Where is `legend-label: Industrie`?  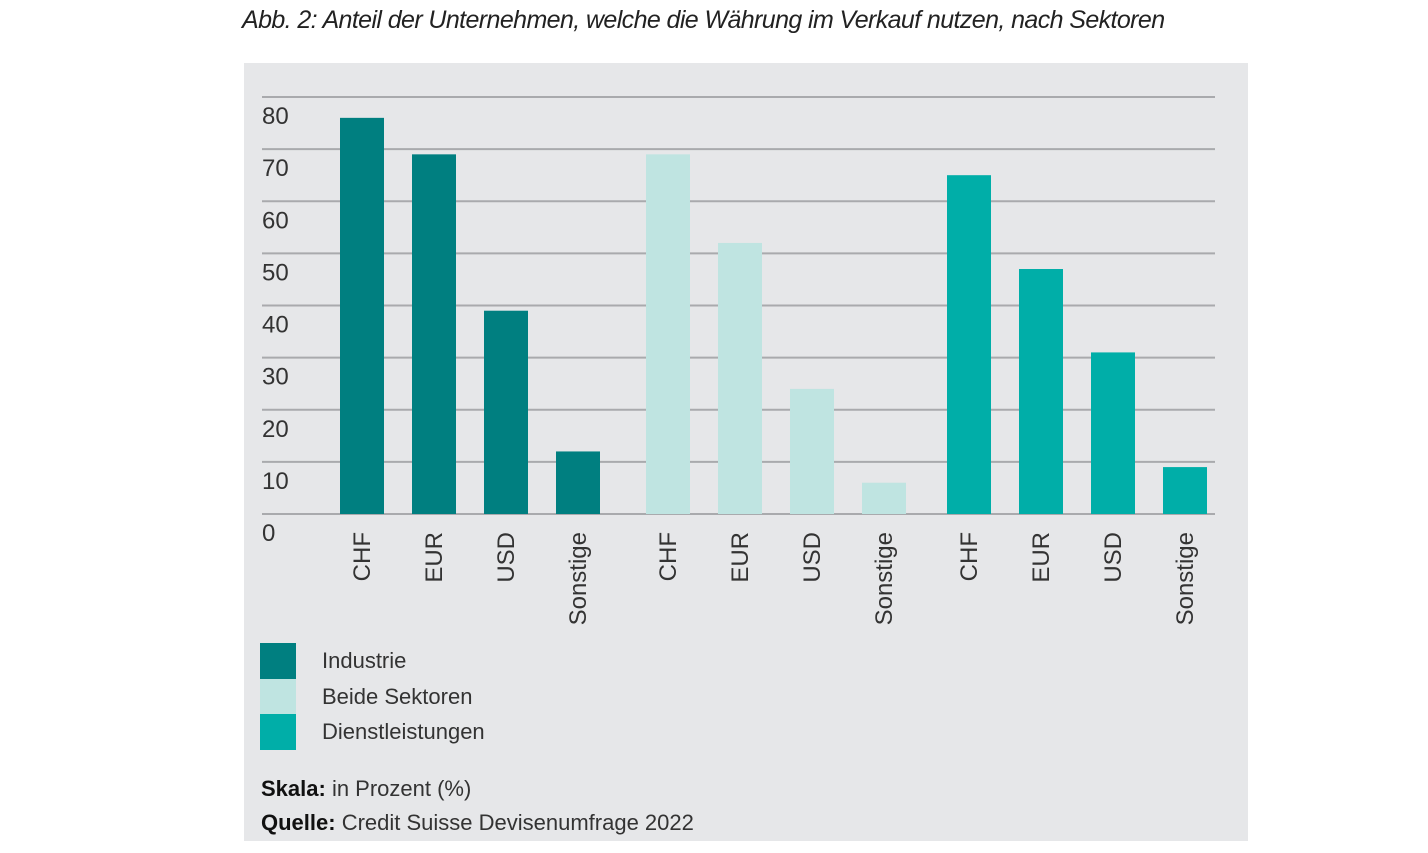 legend-label: Industrie is located at coordinates (364, 660).